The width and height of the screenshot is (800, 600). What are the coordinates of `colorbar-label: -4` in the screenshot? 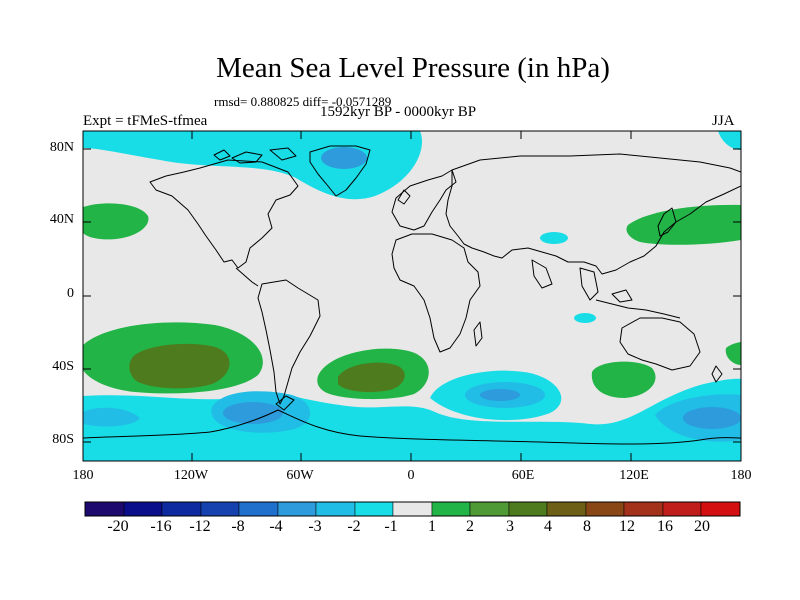 It's located at (276, 526).